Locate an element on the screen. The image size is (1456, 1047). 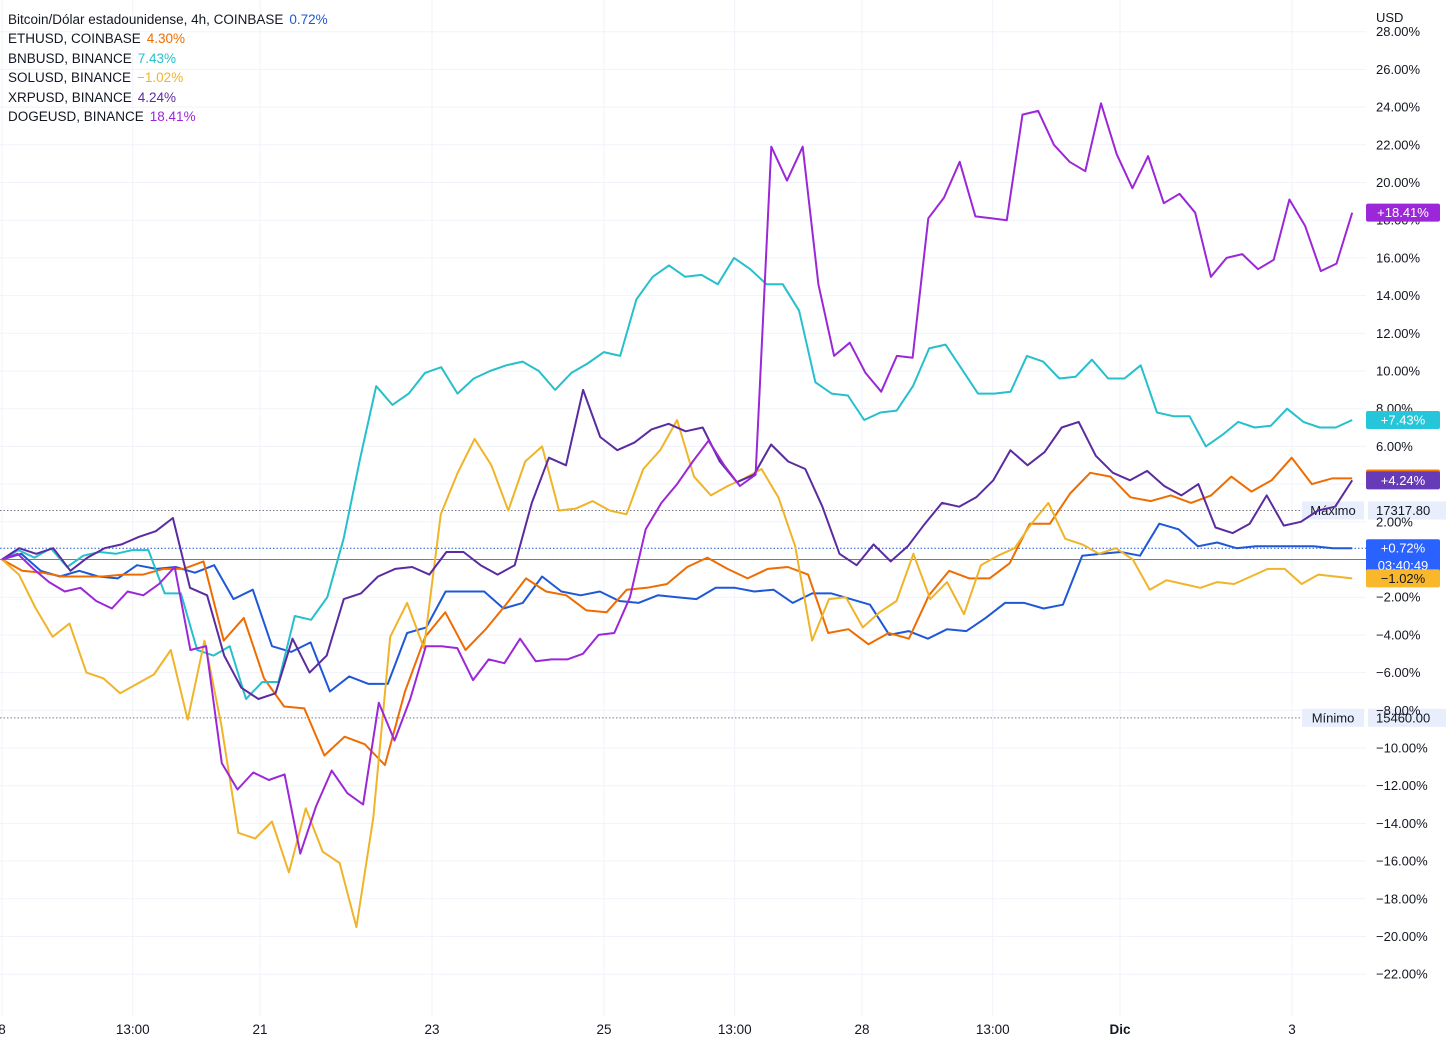
y-tick-label: 2.00% is located at coordinates (1394, 521).